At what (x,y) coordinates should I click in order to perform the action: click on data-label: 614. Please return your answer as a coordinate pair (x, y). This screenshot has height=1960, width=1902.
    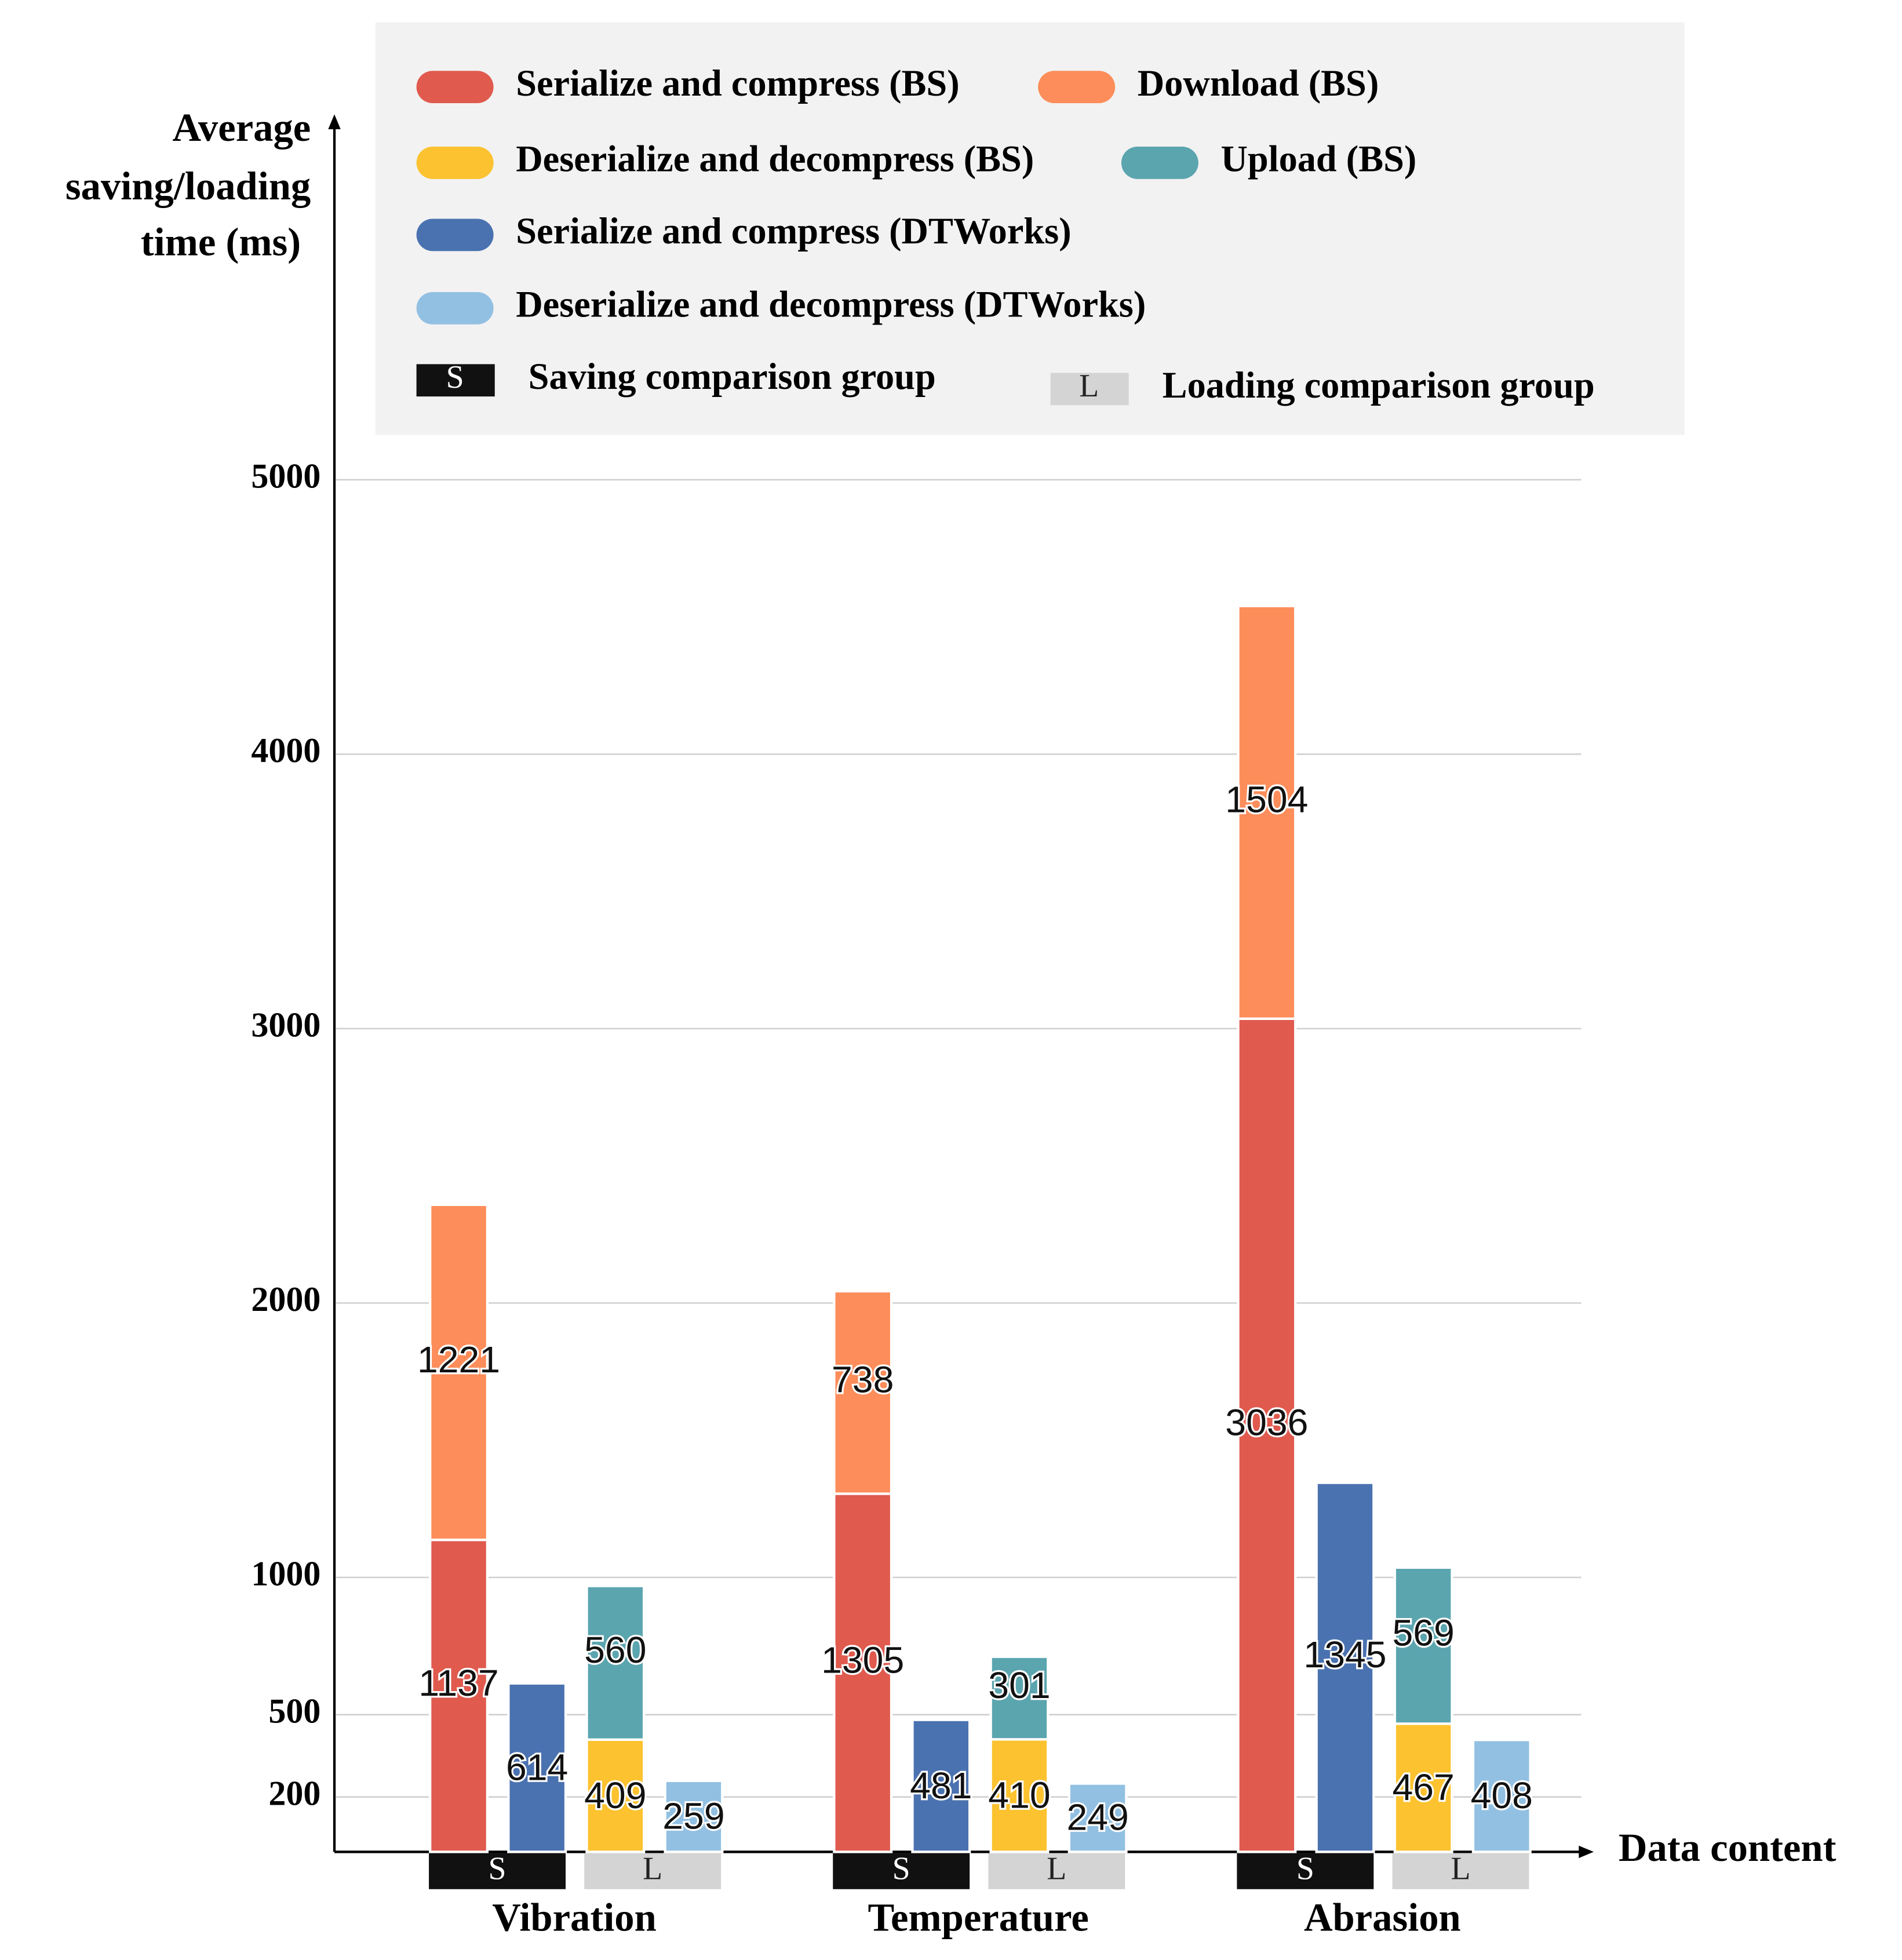
    Looking at the image, I should click on (537, 1767).